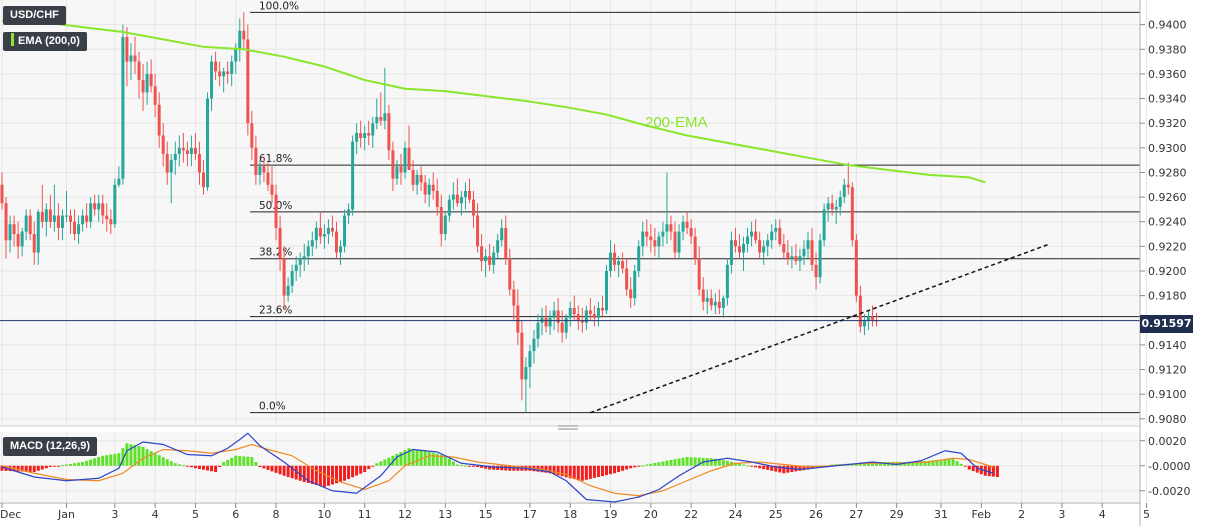  I want to click on time-tick-label: 4, so click(1102, 514).